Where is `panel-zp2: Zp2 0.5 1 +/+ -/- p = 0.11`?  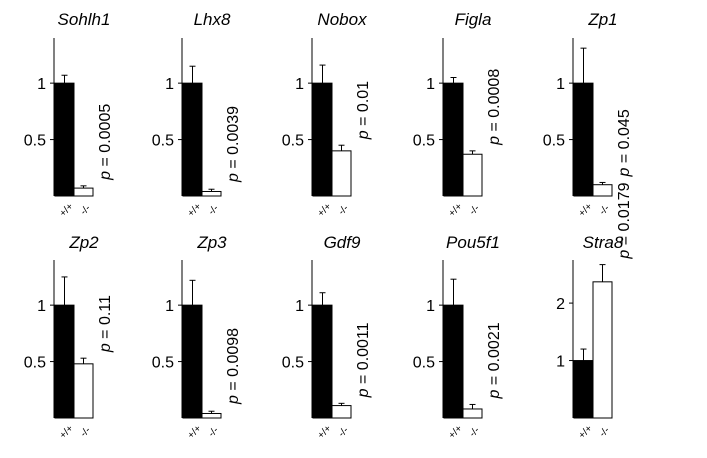 panel-zp2: Zp2 0.5 1 +/+ -/- p = 0.11 is located at coordinates (69, 337).